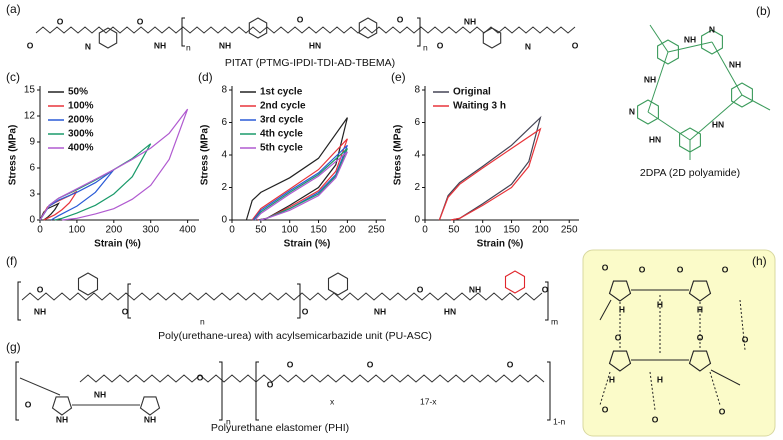 The image size is (783, 440). What do you see at coordinates (13, 77) in the screenshot?
I see `panel-label: (c)` at bounding box center [13, 77].